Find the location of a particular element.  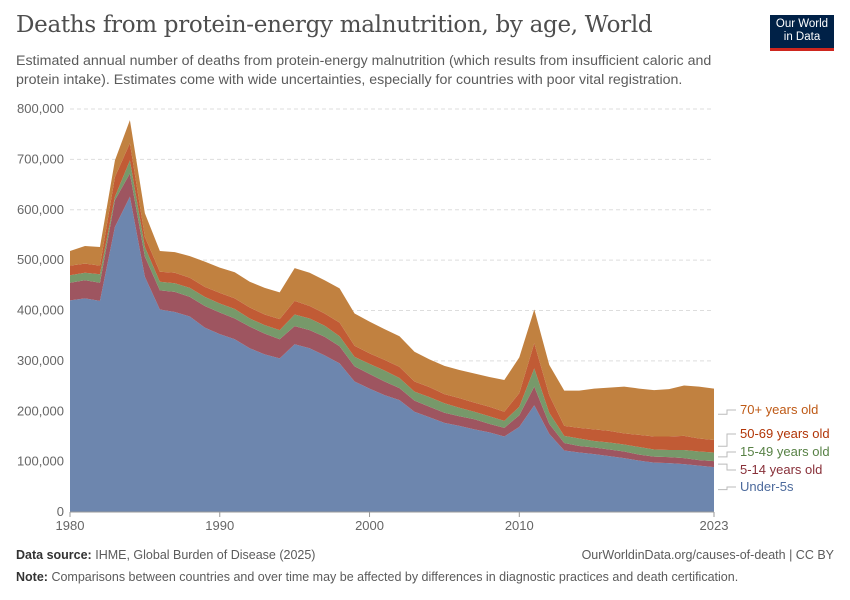

owid-logo: Our World in Data is located at coordinates (802, 33).